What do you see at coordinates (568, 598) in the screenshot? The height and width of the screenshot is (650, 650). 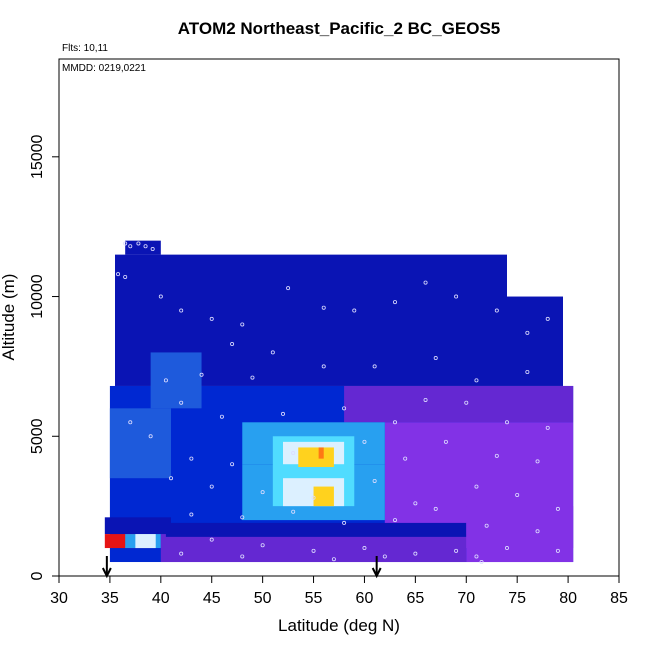 I see `x-tick-label: 80` at bounding box center [568, 598].